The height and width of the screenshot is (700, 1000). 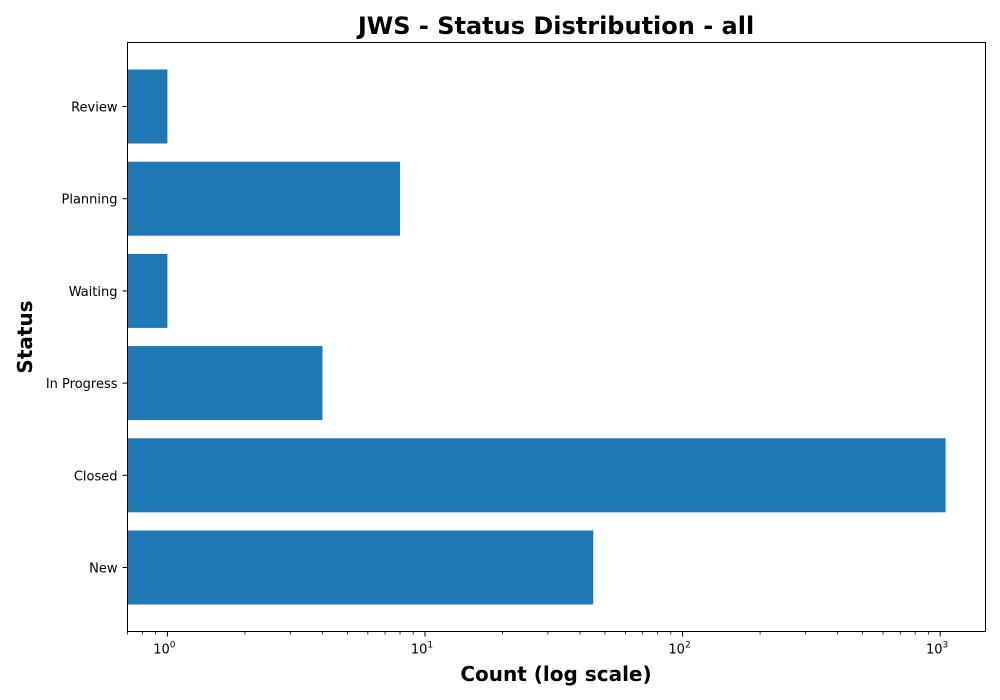 What do you see at coordinates (96, 476) in the screenshot?
I see `y-tick-label-closed: Closed` at bounding box center [96, 476].